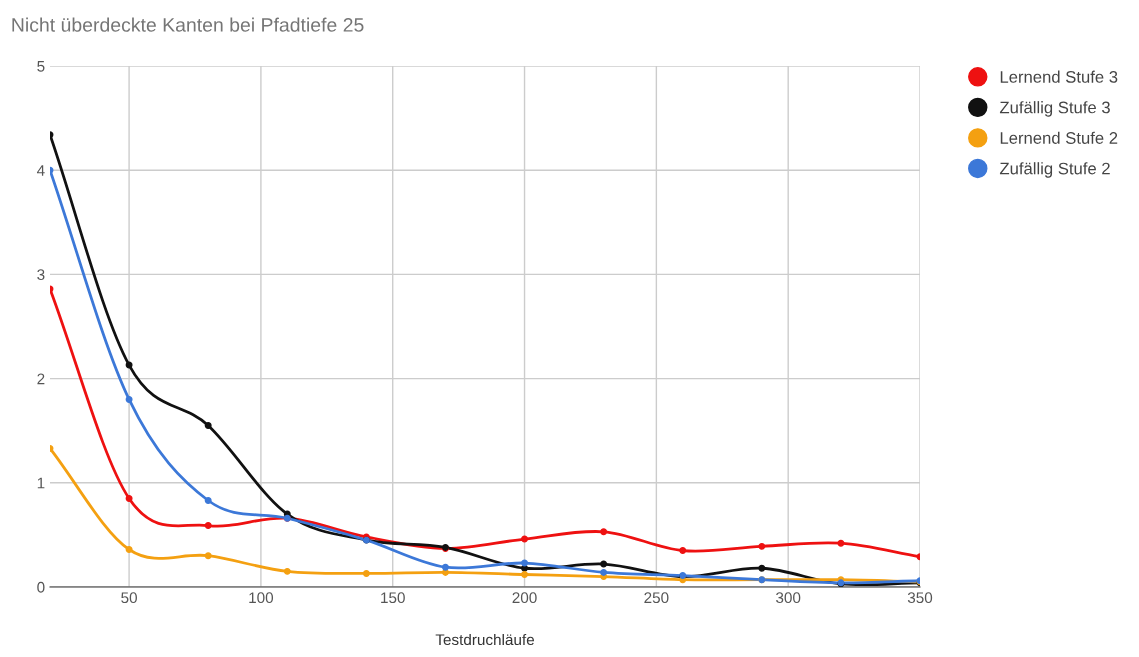  What do you see at coordinates (41, 587) in the screenshot?
I see `y-tick-label: 0` at bounding box center [41, 587].